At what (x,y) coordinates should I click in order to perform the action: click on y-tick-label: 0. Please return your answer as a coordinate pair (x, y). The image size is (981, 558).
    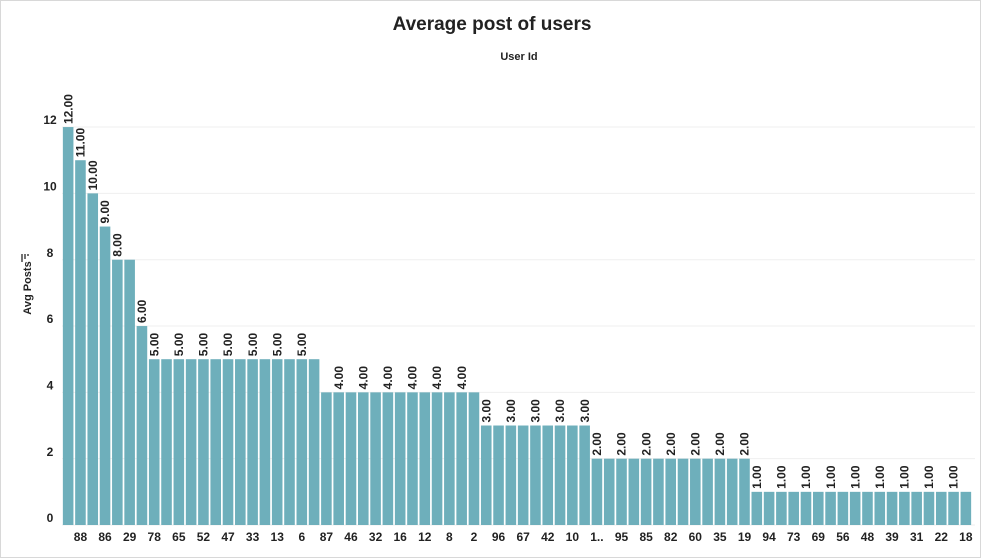
    Looking at the image, I should click on (50, 518).